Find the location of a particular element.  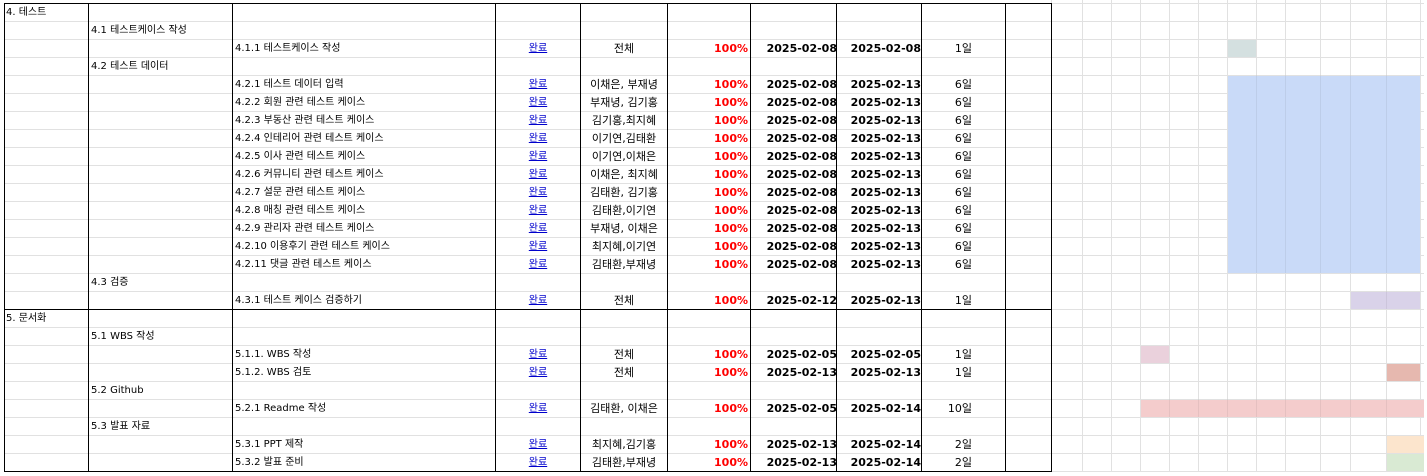

section-border is located at coordinates (528, 309).